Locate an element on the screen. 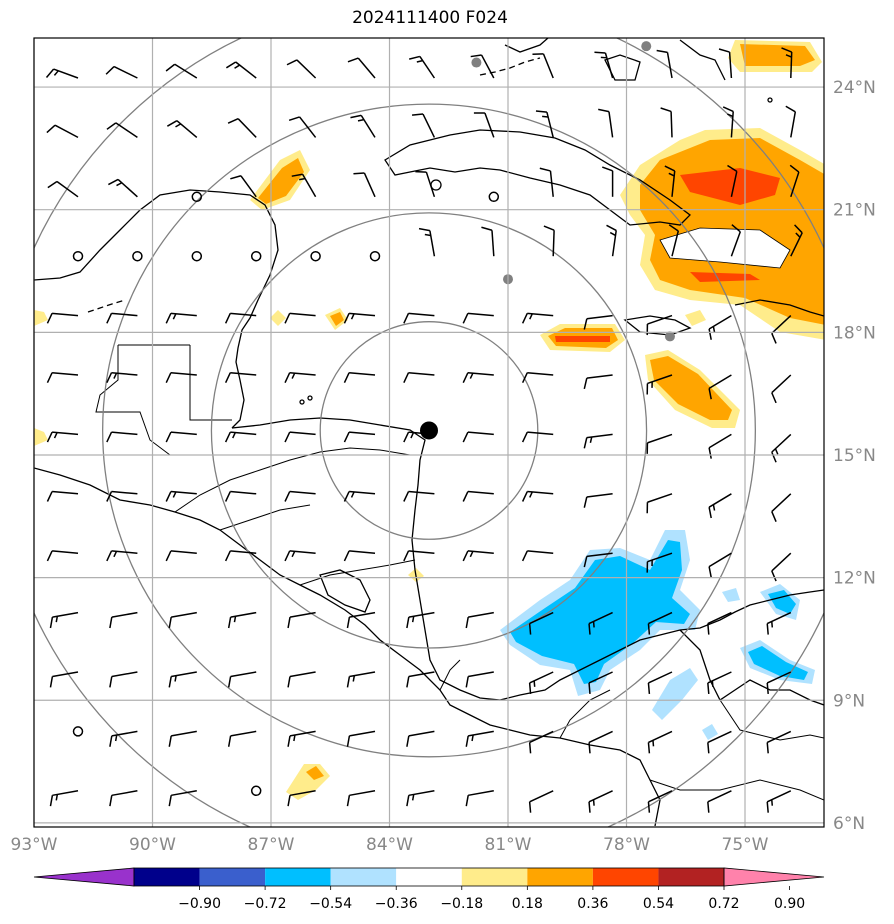 The height and width of the screenshot is (924, 894). colorbar-tick-label: 0.72 is located at coordinates (723, 904).